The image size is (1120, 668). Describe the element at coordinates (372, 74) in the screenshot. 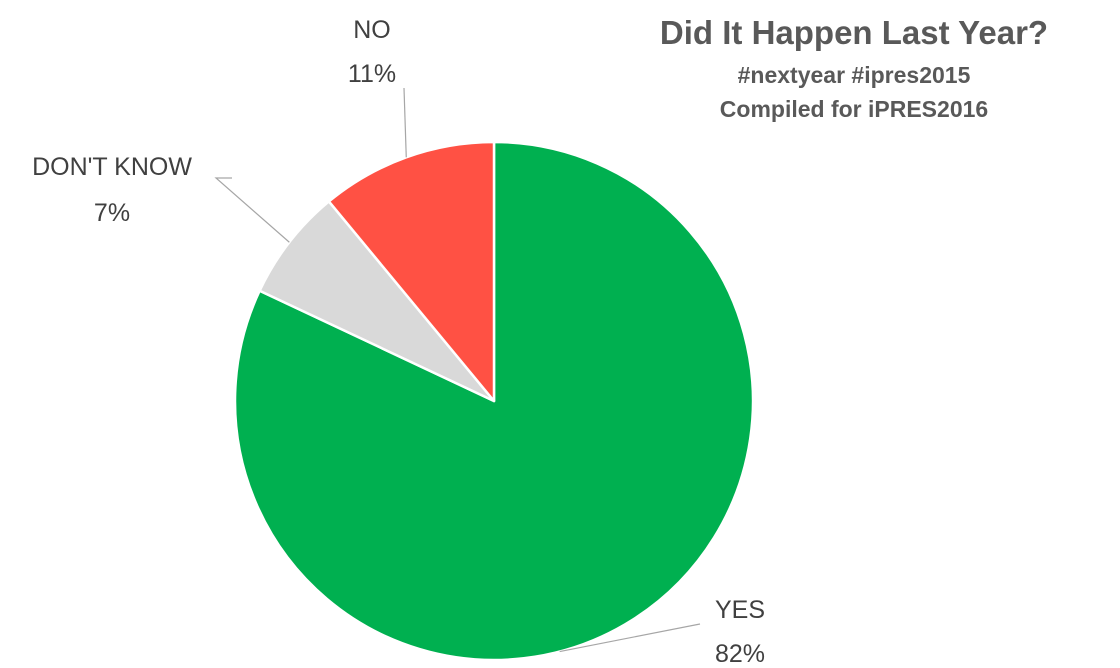

I see `slice-value-label: 11%` at that location.